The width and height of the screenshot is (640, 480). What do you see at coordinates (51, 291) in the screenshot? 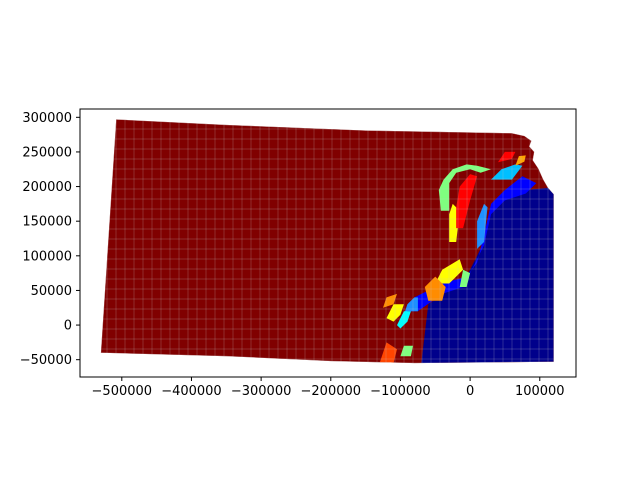
I see `y-tick-label: 50000` at bounding box center [51, 291].